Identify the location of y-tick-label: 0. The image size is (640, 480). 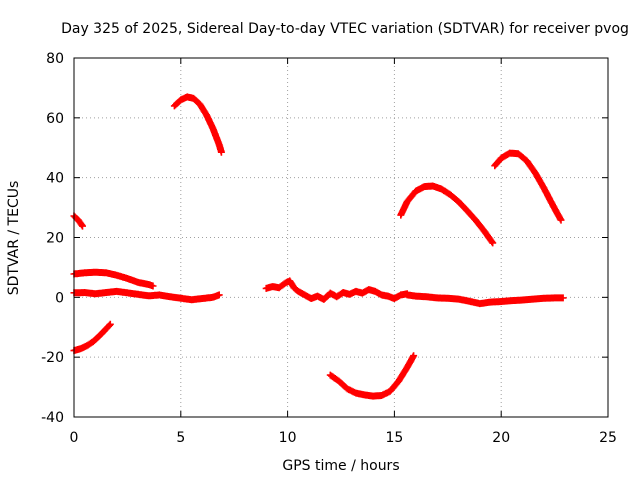
(59, 298).